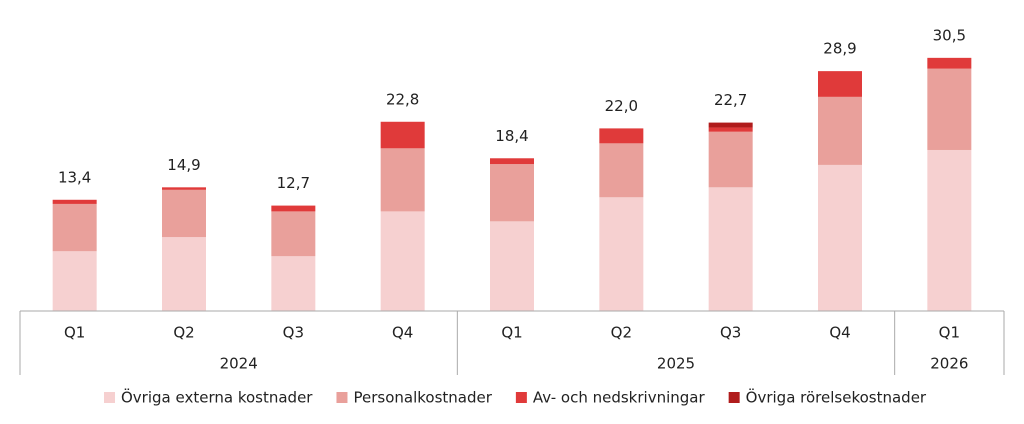 This screenshot has width=1024, height=424. Describe the element at coordinates (676, 364) in the screenshot. I see `year-label: 2025` at that location.